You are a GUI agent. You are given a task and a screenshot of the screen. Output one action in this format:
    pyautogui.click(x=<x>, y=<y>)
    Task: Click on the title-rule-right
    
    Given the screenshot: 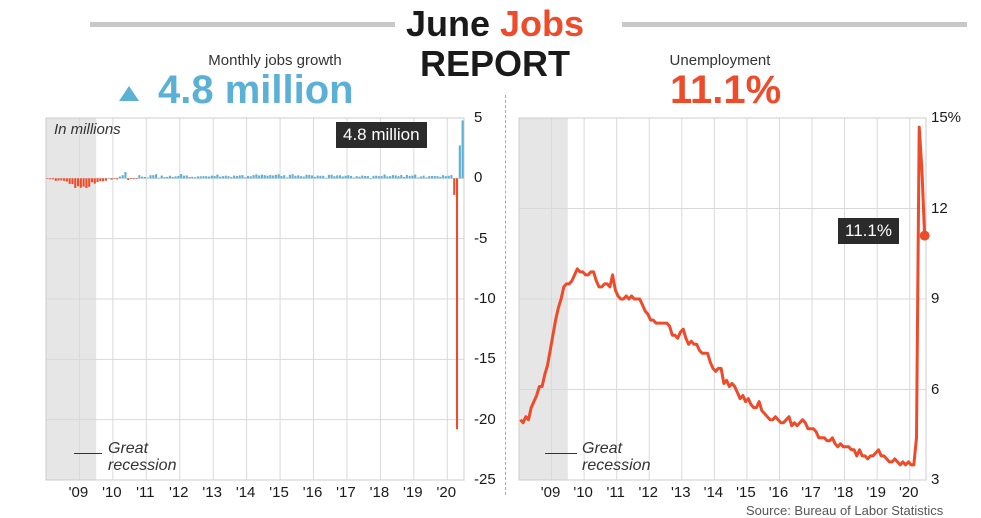 What is the action you would take?
    pyautogui.click(x=794, y=24)
    